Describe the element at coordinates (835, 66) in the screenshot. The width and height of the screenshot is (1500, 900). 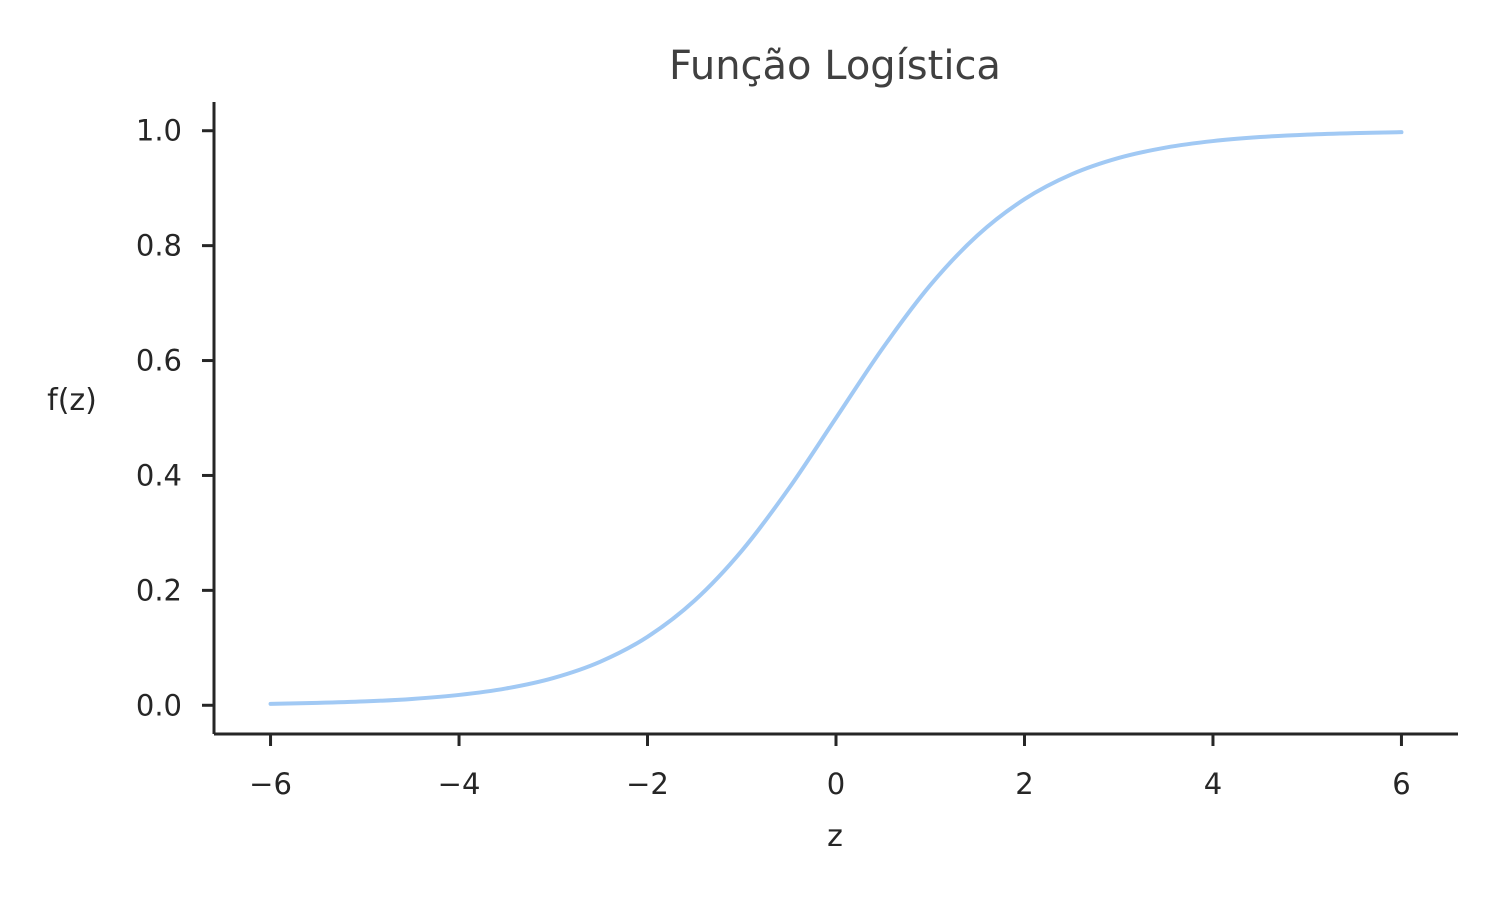
I see `chart-title: Função Logística` at that location.